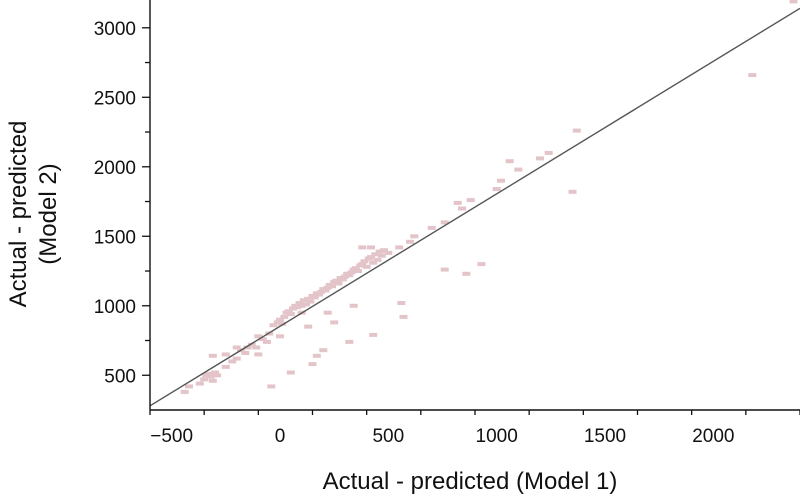  Describe the element at coordinates (497, 436) in the screenshot. I see `x-tick-label: 1000` at that location.